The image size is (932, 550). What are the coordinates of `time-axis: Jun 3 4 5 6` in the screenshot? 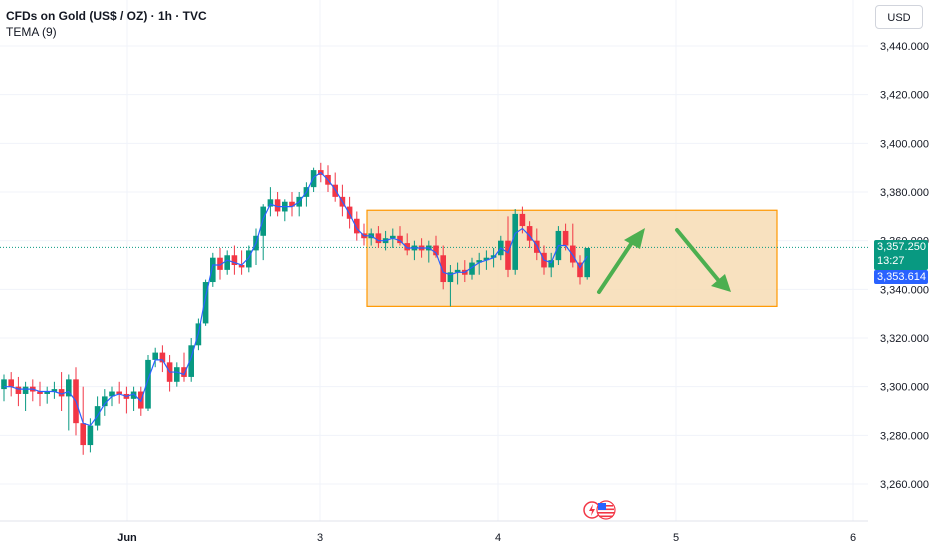 It's located at (486, 538).